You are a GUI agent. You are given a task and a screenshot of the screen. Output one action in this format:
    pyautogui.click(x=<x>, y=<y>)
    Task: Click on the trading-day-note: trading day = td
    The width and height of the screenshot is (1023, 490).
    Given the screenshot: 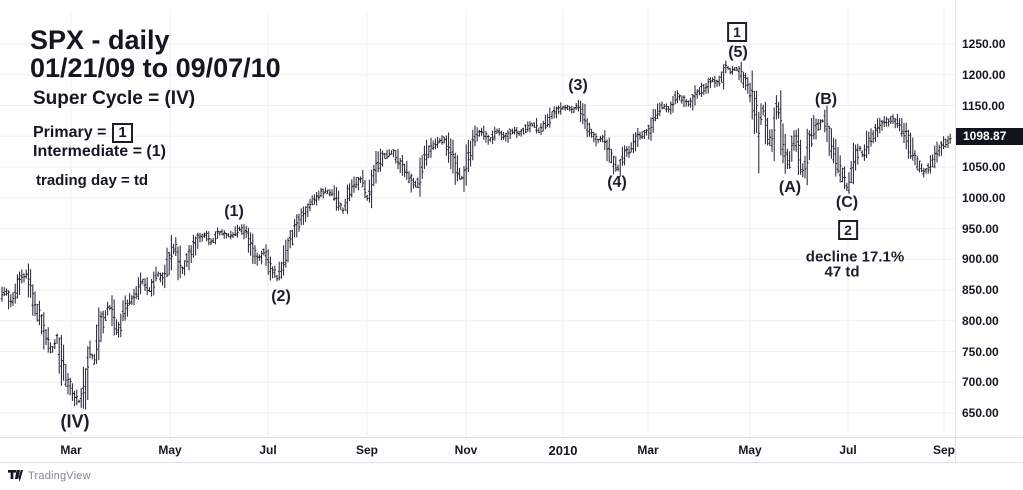 What is the action you would take?
    pyautogui.click(x=92, y=181)
    